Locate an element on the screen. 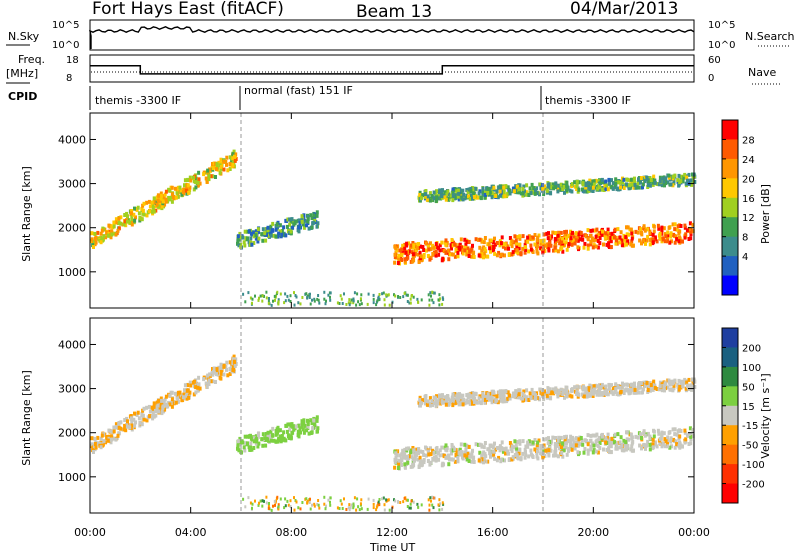 The width and height of the screenshot is (800, 558). freq-unit-label: [MHz] is located at coordinates (22, 73).